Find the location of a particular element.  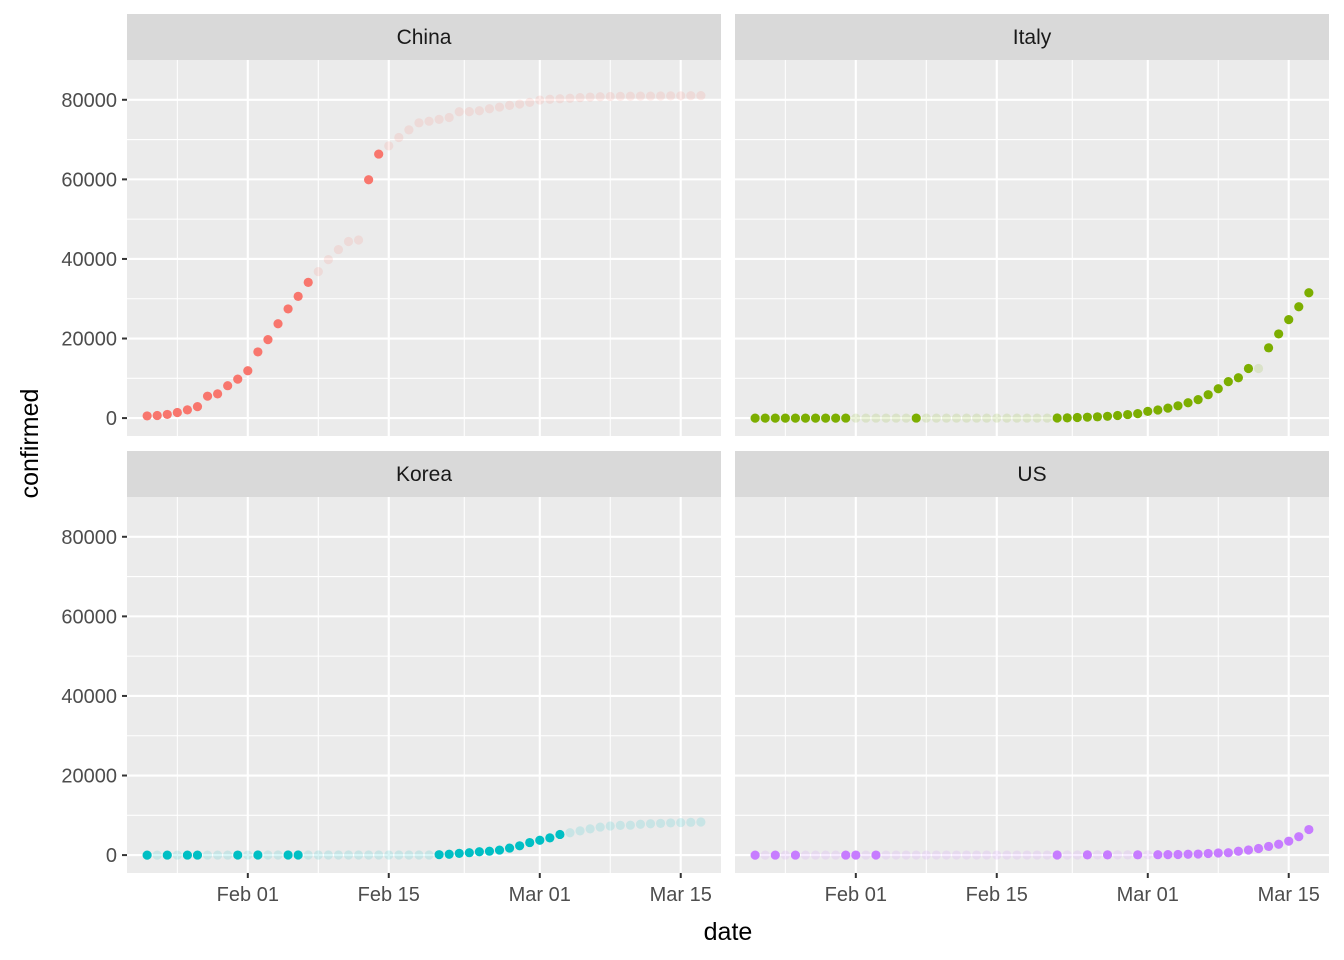

x-tick-label: Mar 01 is located at coordinates (1148, 895).